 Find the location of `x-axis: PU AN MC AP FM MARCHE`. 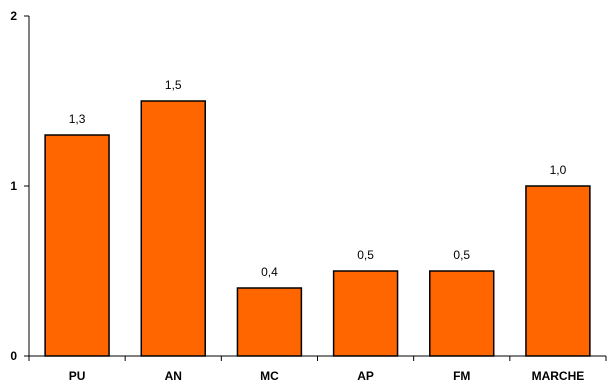

x-axis: PU AN MC AP FM MARCHE is located at coordinates (317, 369).